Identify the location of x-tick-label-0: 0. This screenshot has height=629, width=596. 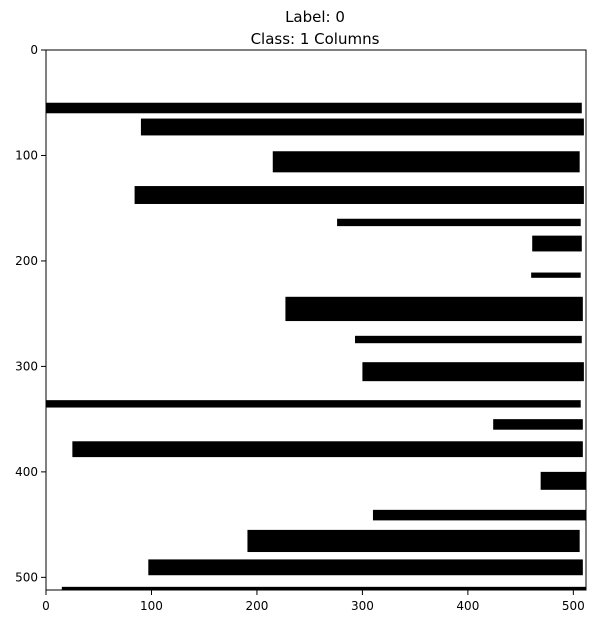
(46, 606).